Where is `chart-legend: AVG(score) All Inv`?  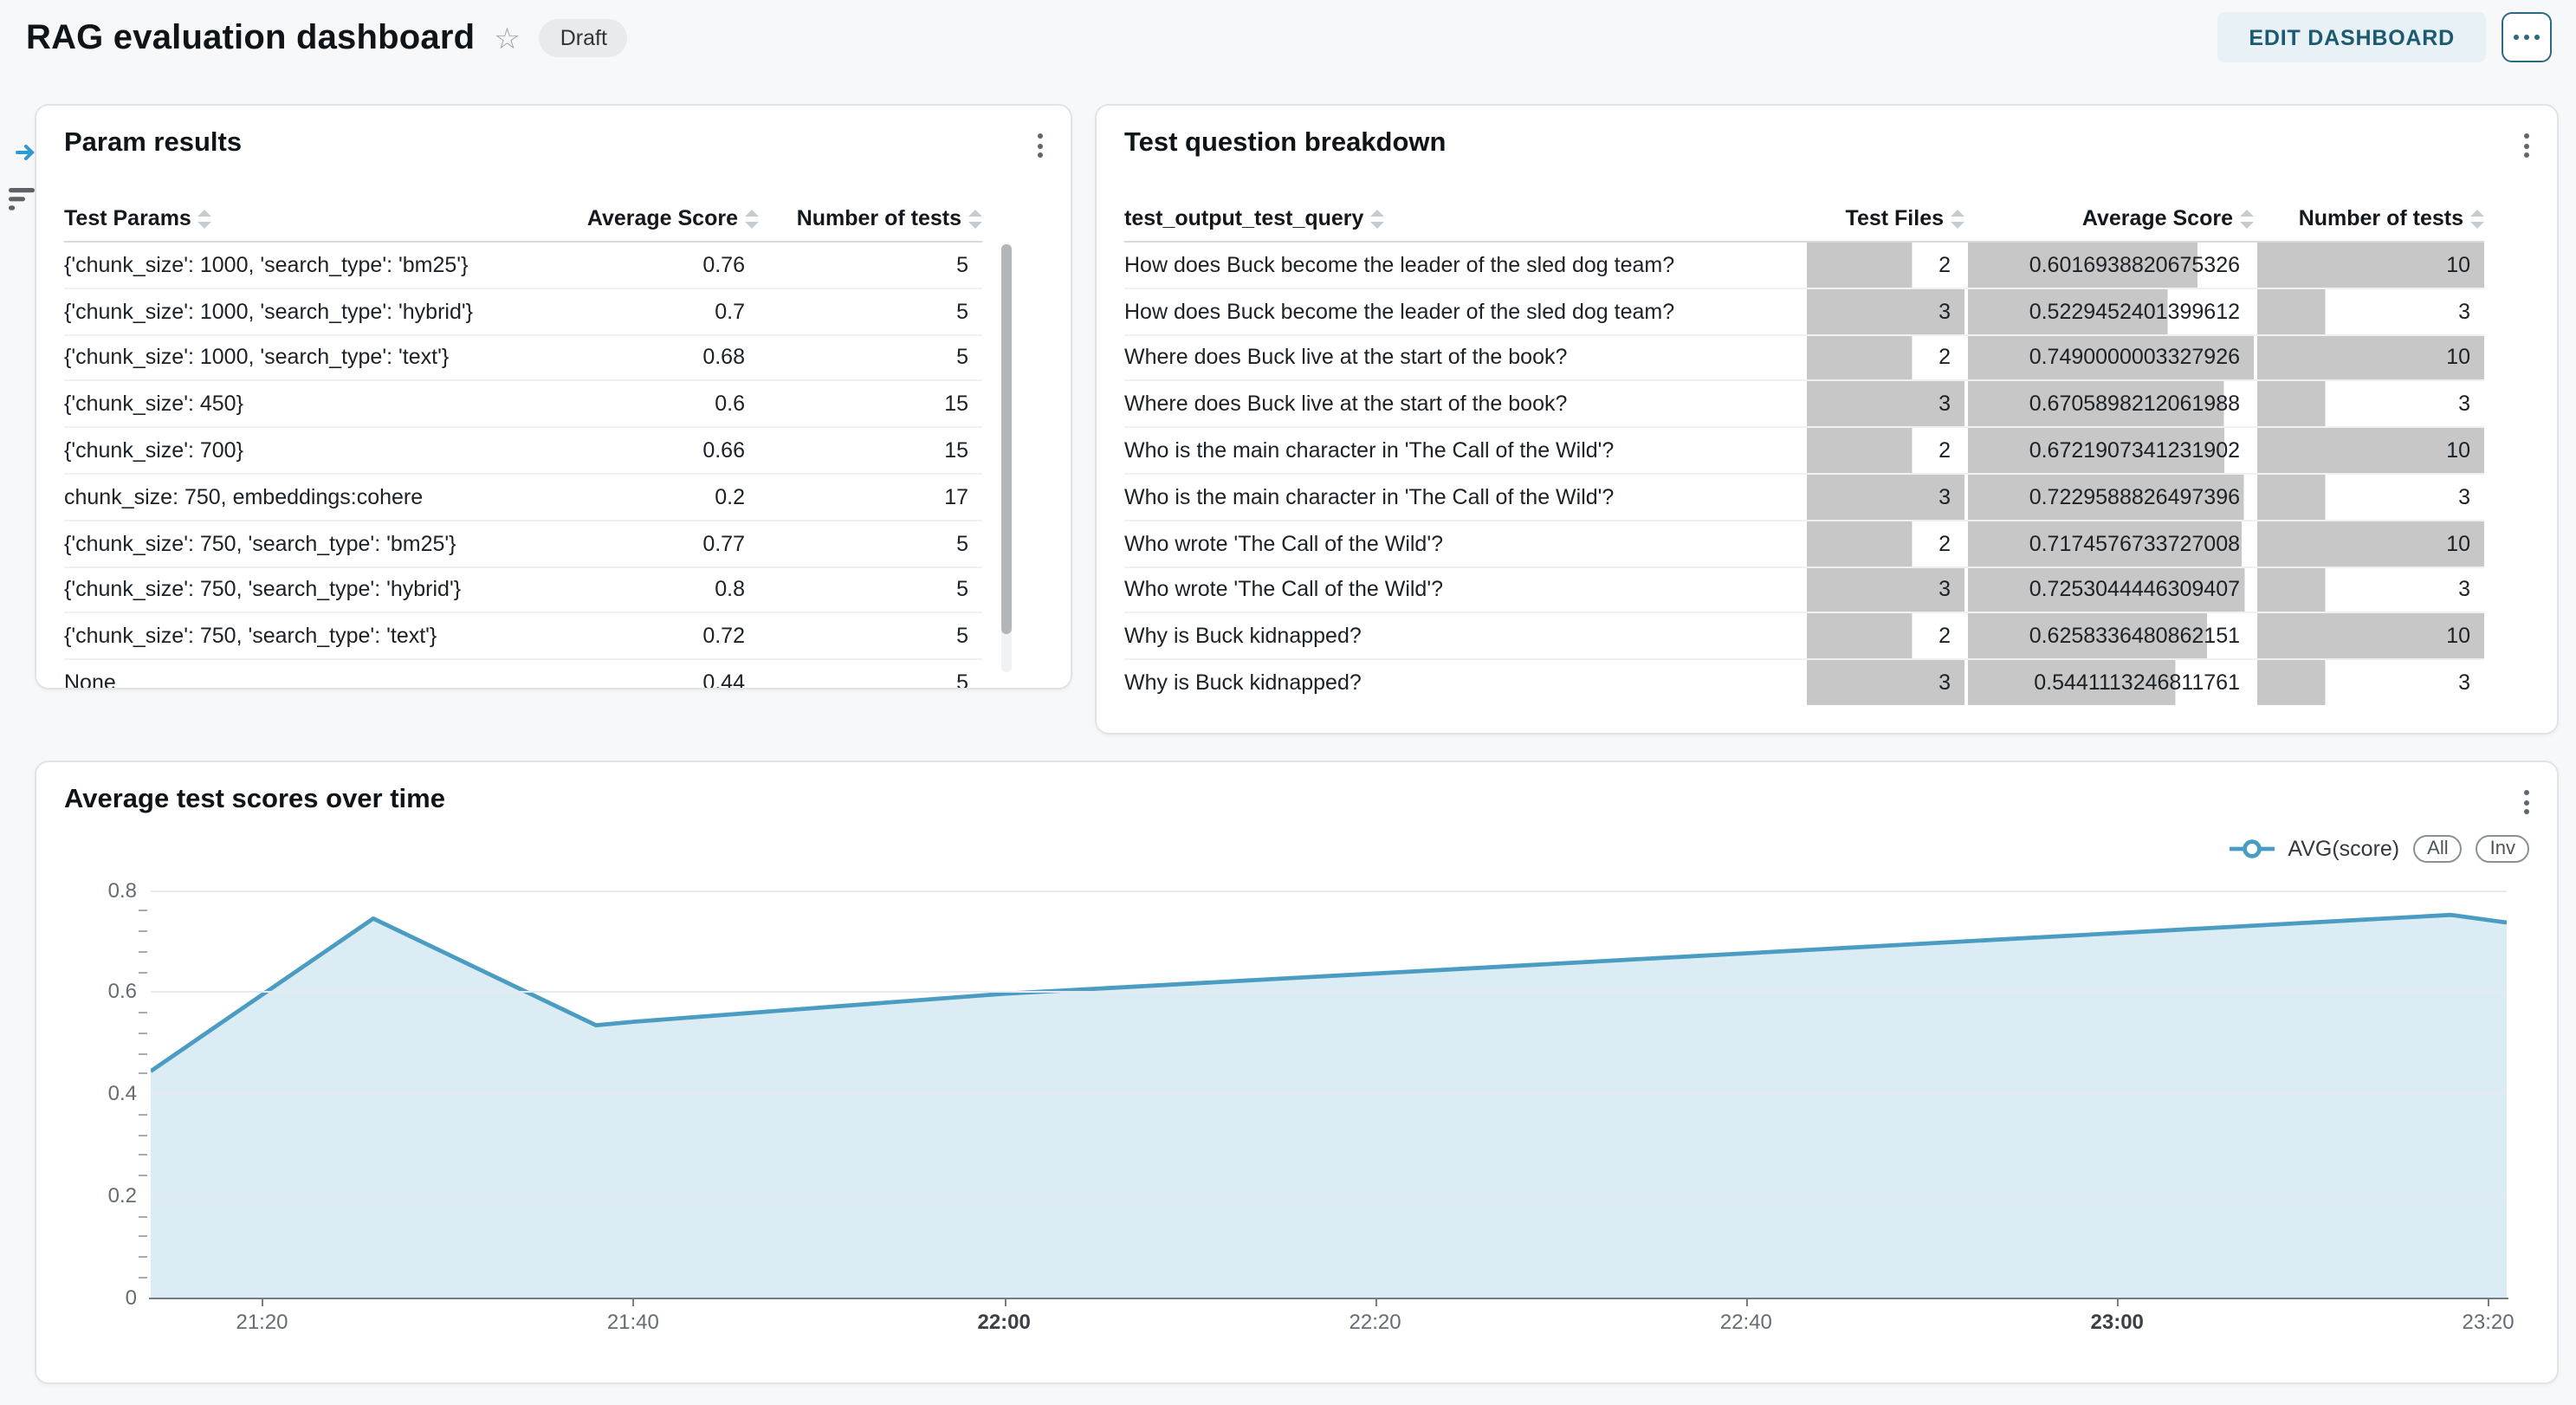 chart-legend: AVG(score) All Inv is located at coordinates (2379, 849).